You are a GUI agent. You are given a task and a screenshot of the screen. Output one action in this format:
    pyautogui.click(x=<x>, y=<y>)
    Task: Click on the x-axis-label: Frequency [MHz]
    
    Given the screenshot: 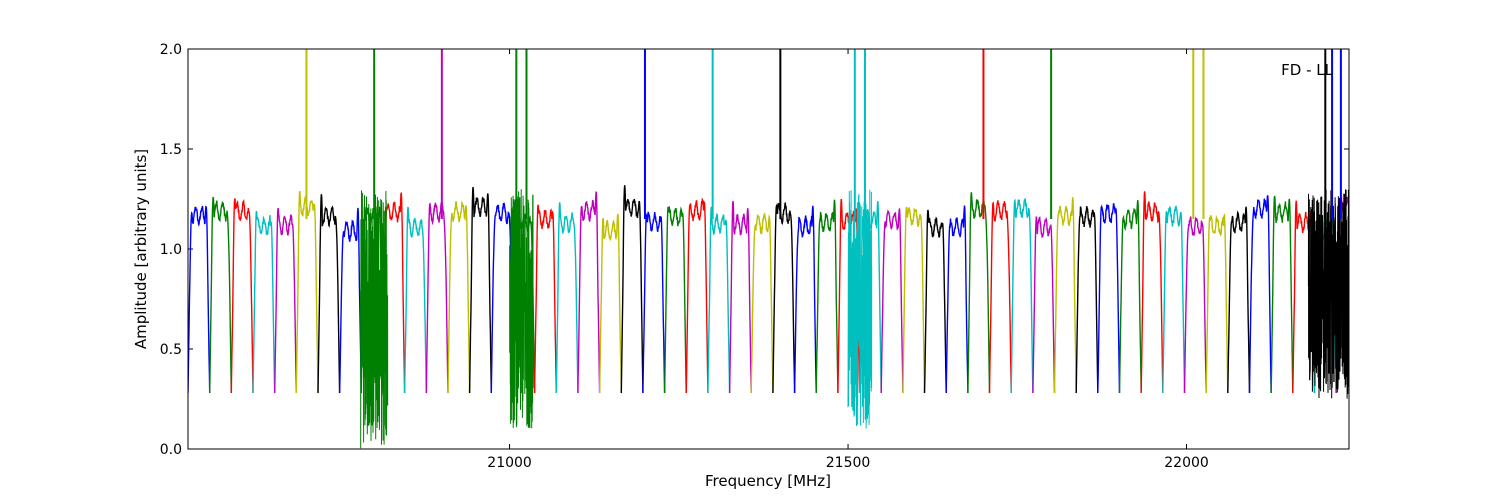 What is the action you would take?
    pyautogui.click(x=768, y=481)
    